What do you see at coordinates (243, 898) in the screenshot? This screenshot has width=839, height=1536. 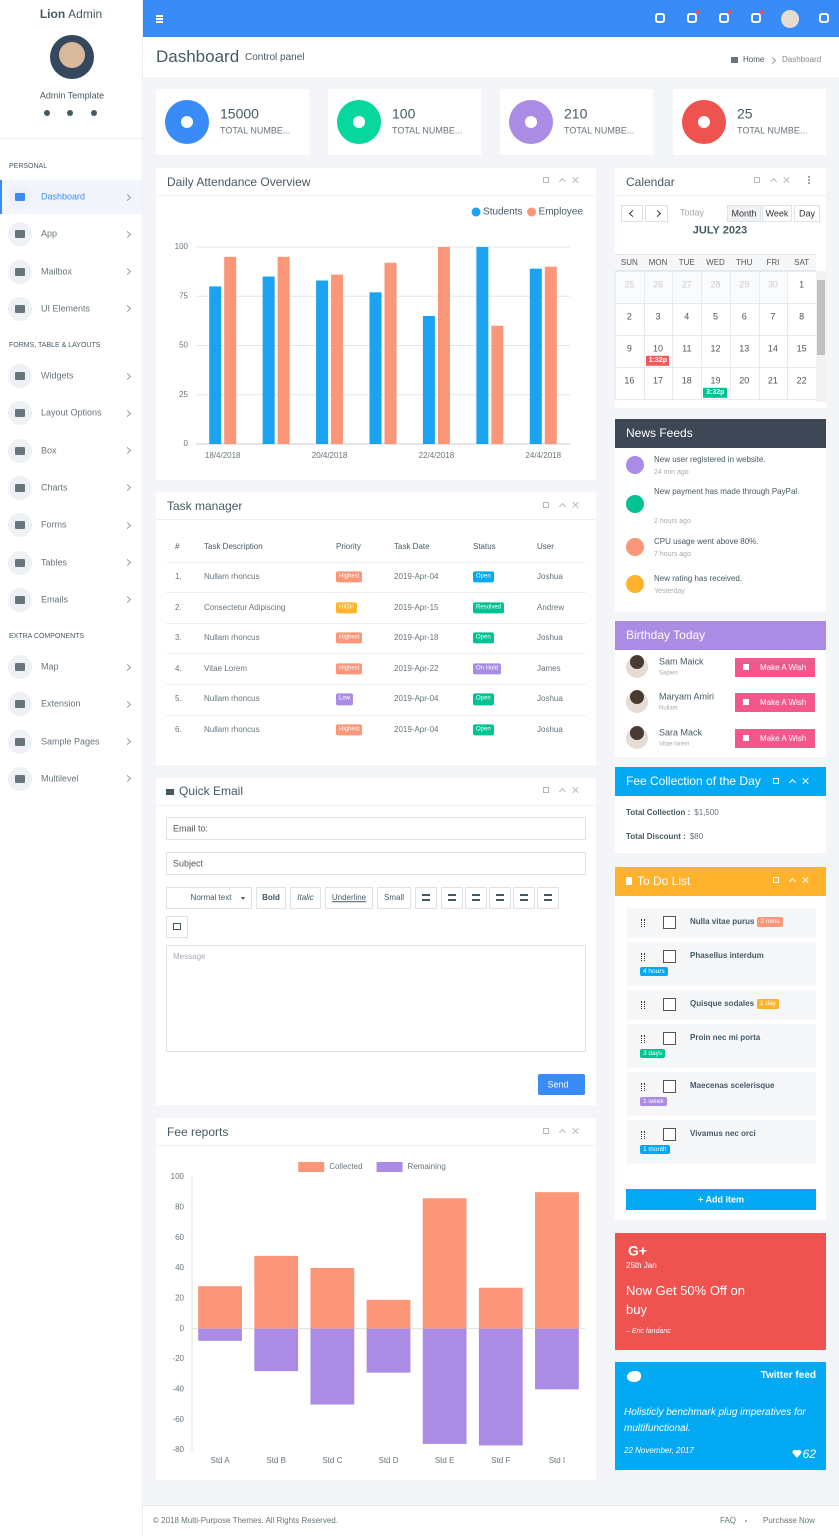 I see `dropdown-caret` at bounding box center [243, 898].